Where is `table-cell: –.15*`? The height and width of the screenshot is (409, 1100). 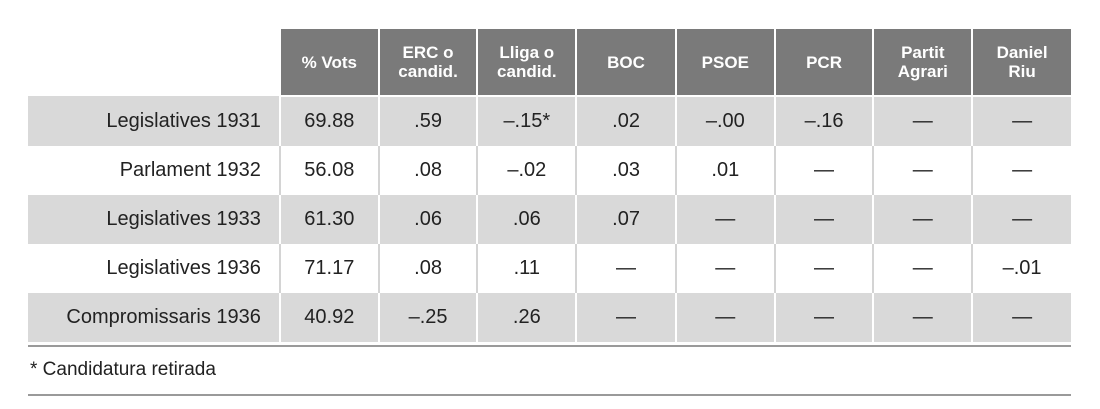 table-cell: –.15* is located at coordinates (526, 121).